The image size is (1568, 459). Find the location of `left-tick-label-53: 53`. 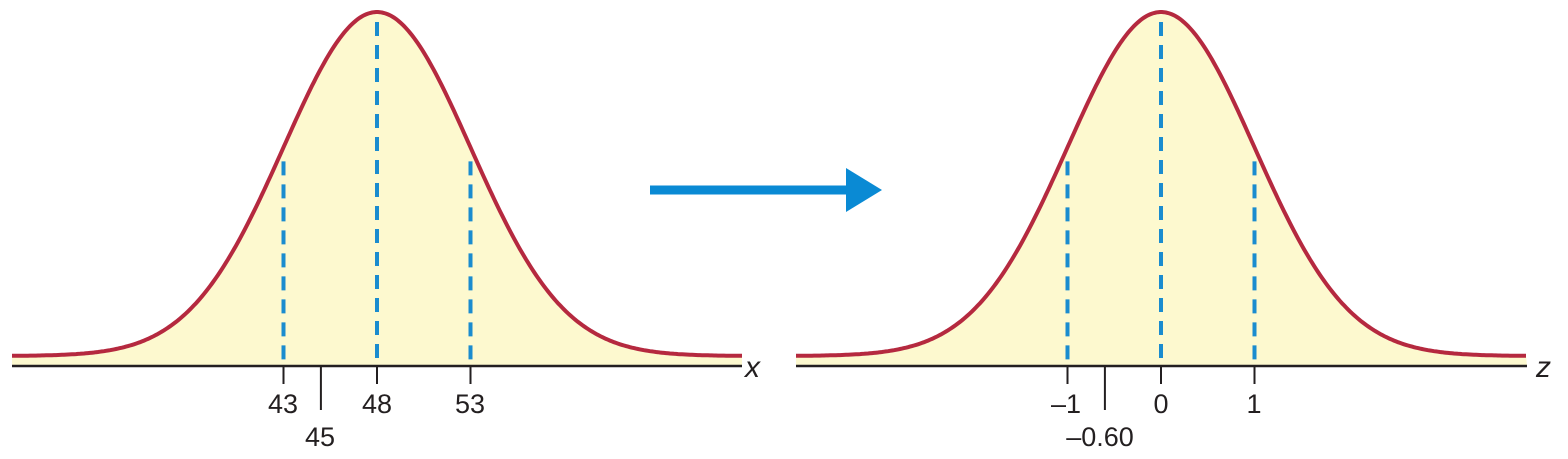

left-tick-label-53: 53 is located at coordinates (470, 404).